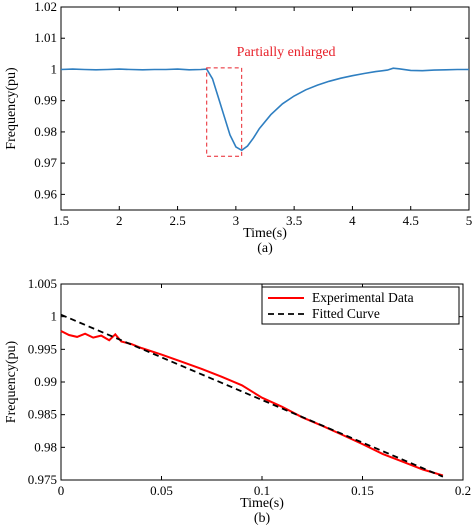  What do you see at coordinates (61, 220) in the screenshot?
I see `x-tick-label: 1.5` at bounding box center [61, 220].